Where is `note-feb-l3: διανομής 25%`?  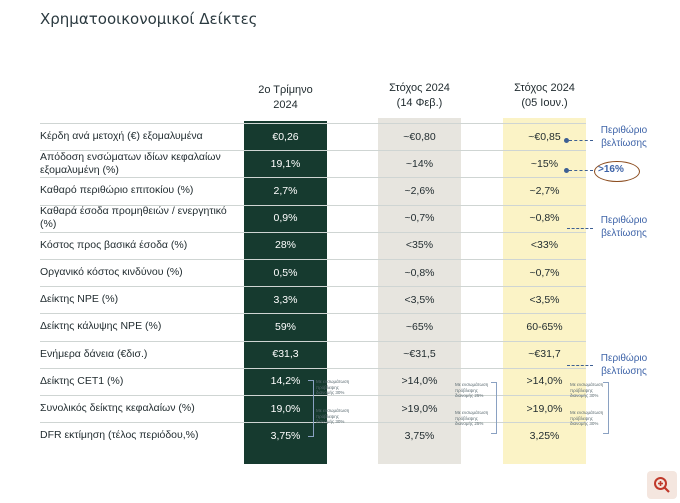 note-feb-l3: διανομής 25% is located at coordinates (469, 395).